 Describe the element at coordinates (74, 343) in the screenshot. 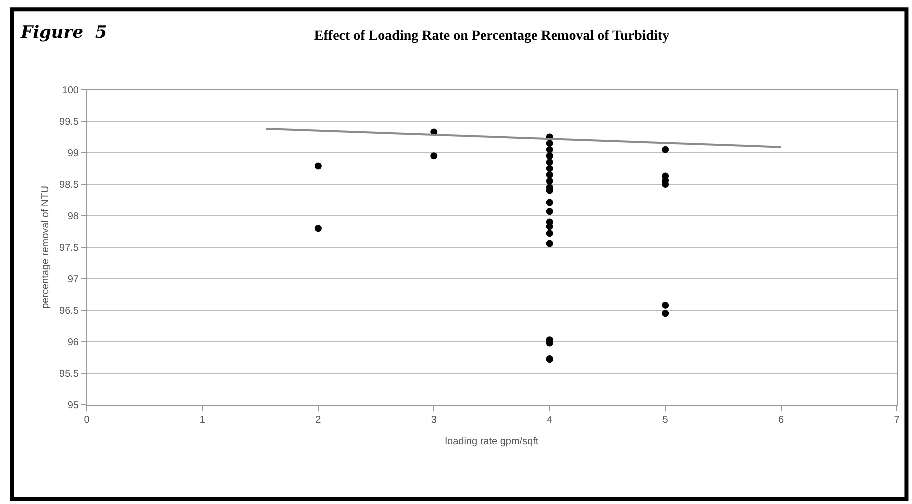

I see `y-tick-label: 96` at that location.